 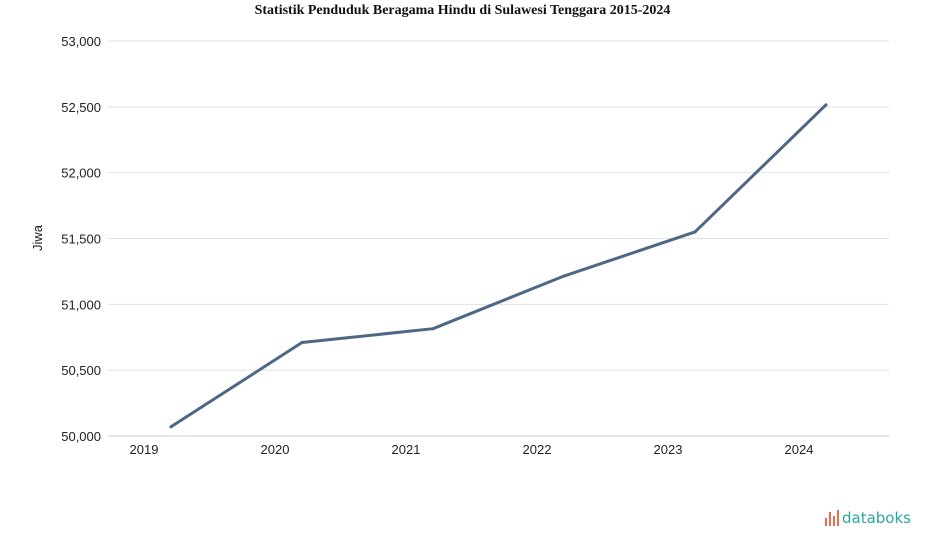 What do you see at coordinates (37, 237) in the screenshot?
I see `y-axis-label: Jiwa` at bounding box center [37, 237].